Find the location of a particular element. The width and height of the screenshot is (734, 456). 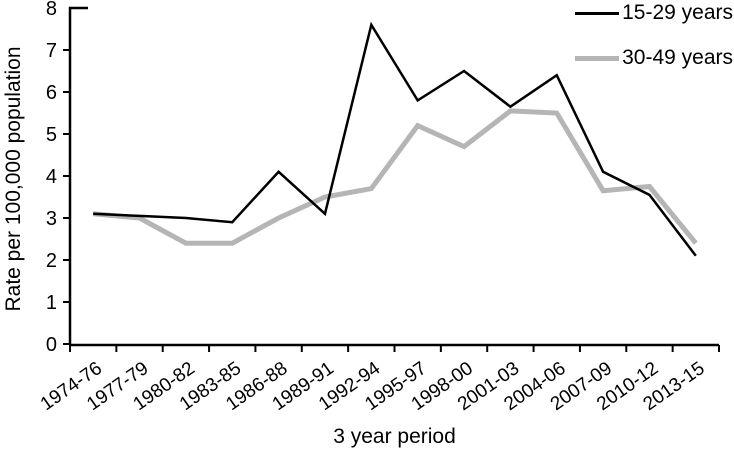

legend-label: 15-29 years is located at coordinates (677, 12).